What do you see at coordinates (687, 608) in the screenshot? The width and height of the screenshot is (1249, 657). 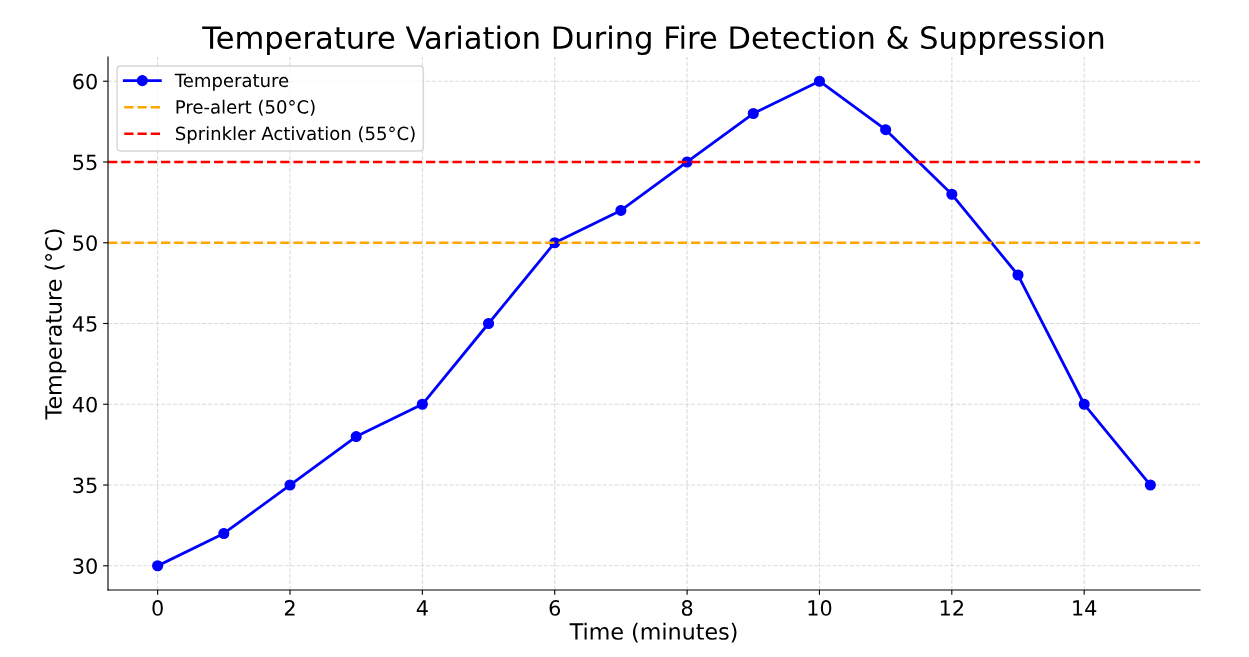 I see `x-tick-label: 8` at bounding box center [687, 608].